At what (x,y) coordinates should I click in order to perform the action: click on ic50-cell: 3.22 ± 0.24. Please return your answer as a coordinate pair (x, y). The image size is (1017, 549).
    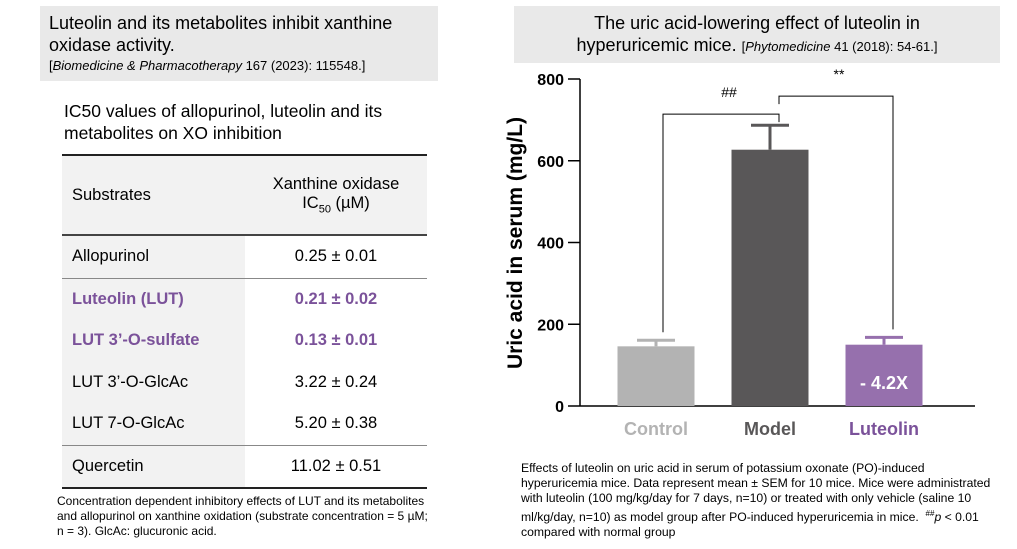
    Looking at the image, I should click on (336, 381).